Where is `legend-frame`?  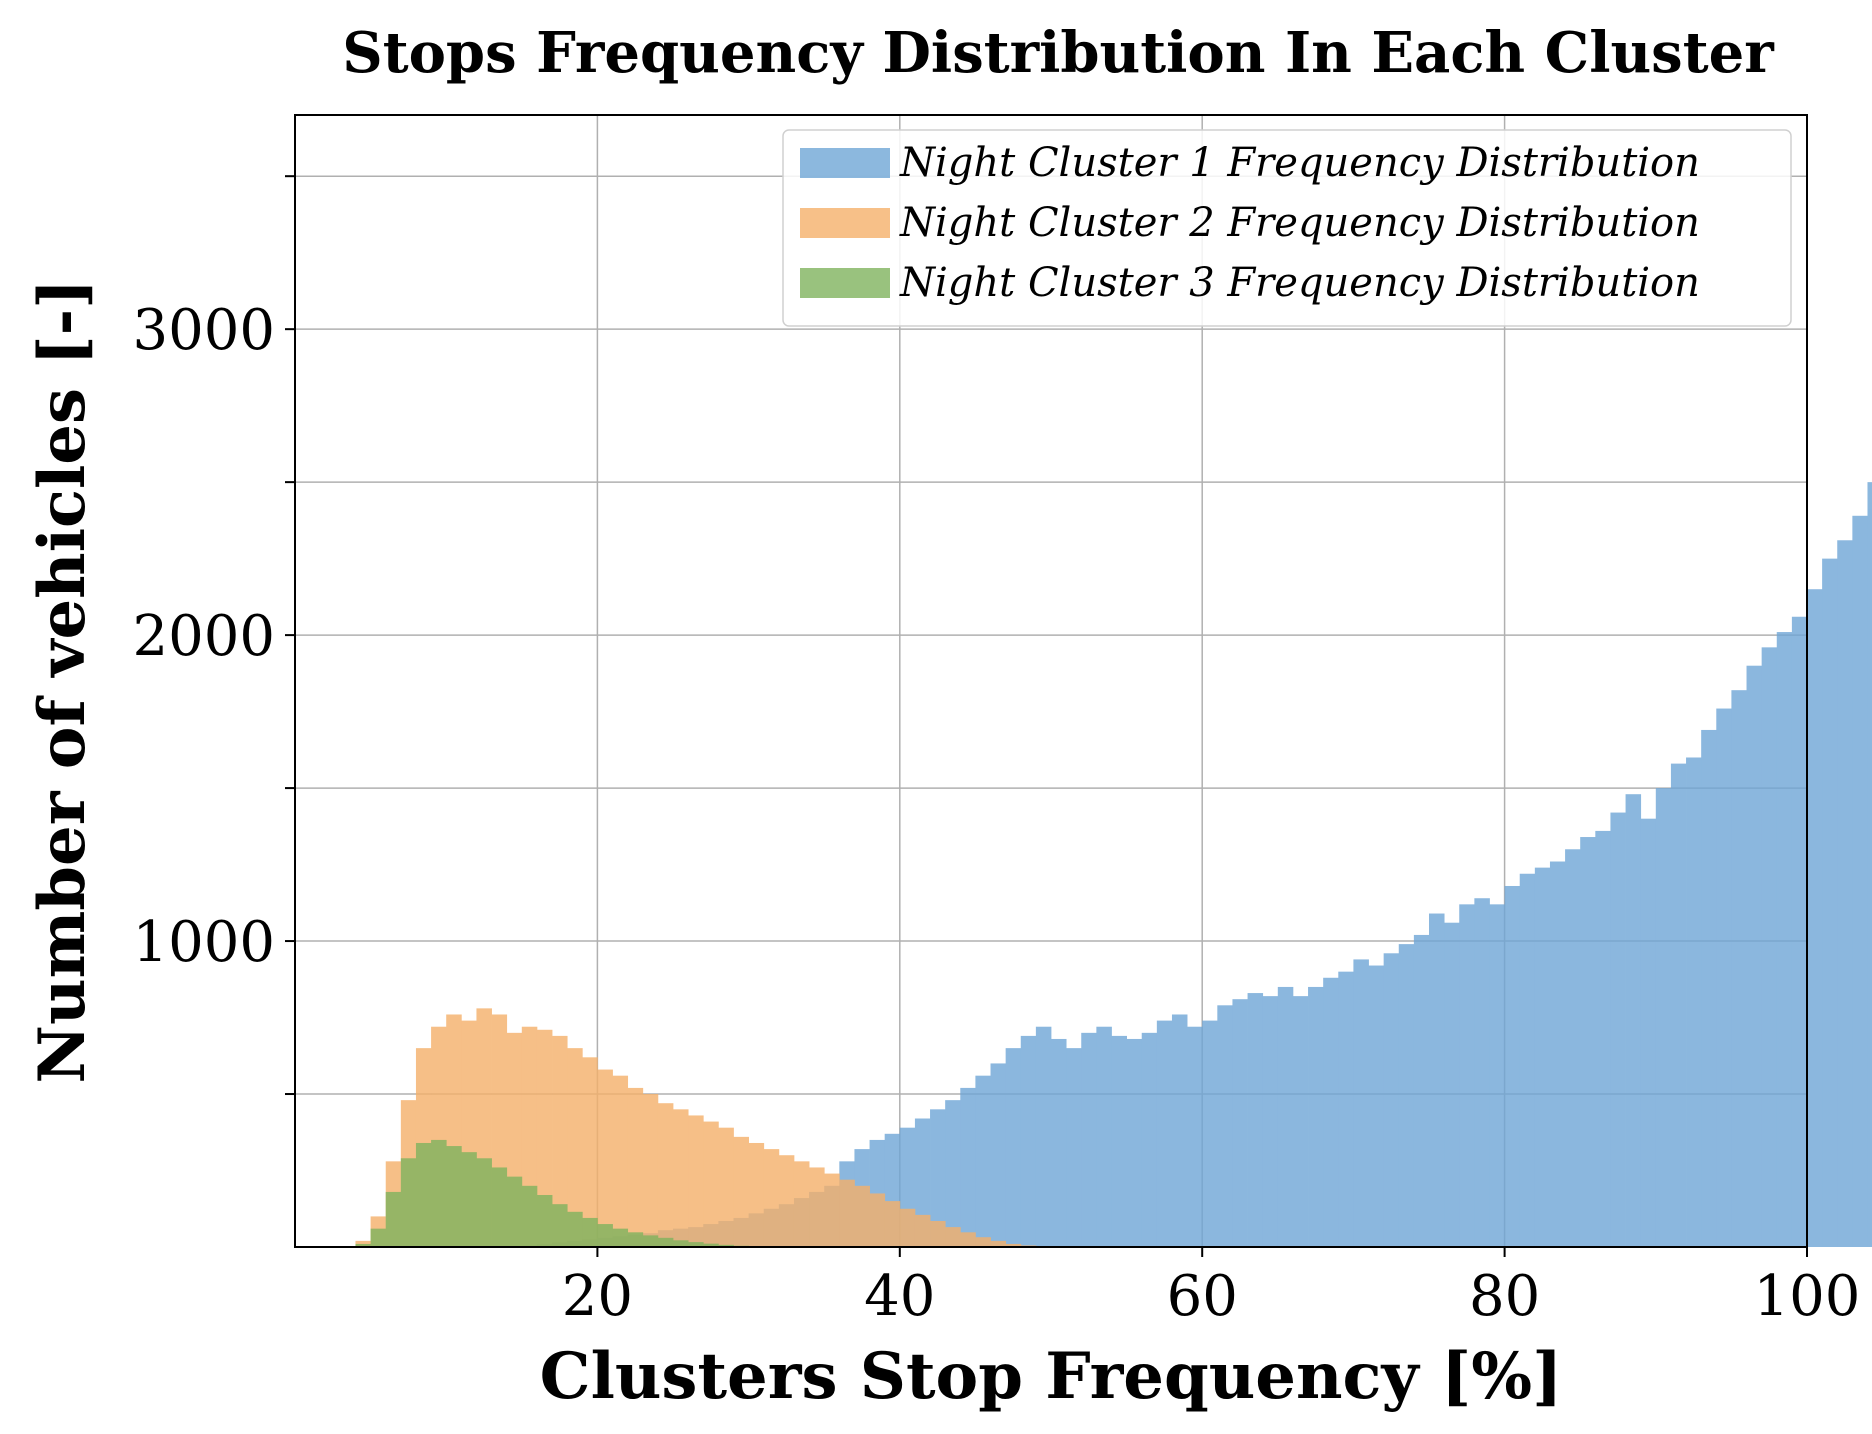
legend-frame is located at coordinates (1287, 228).